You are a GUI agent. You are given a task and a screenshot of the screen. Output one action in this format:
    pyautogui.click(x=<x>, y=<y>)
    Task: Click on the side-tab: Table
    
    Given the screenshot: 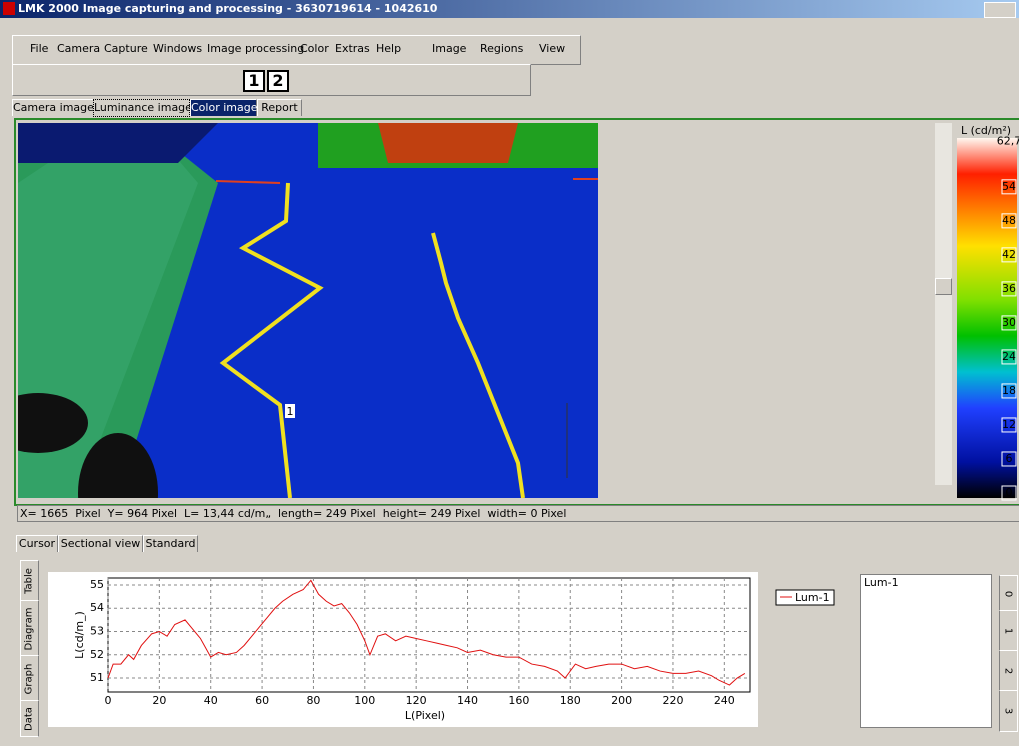 What is the action you would take?
    pyautogui.click(x=29, y=581)
    